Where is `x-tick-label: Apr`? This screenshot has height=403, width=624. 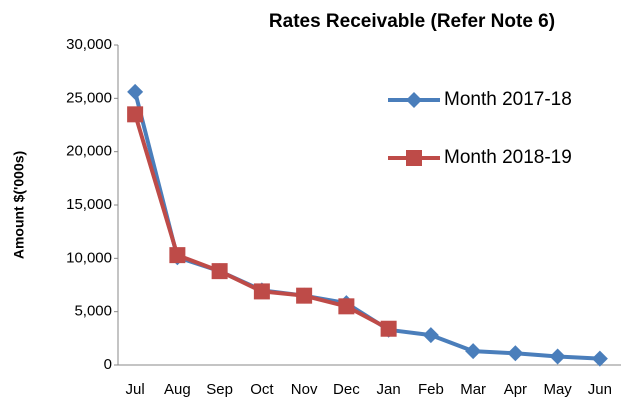 x-tick-label: Apr is located at coordinates (515, 389).